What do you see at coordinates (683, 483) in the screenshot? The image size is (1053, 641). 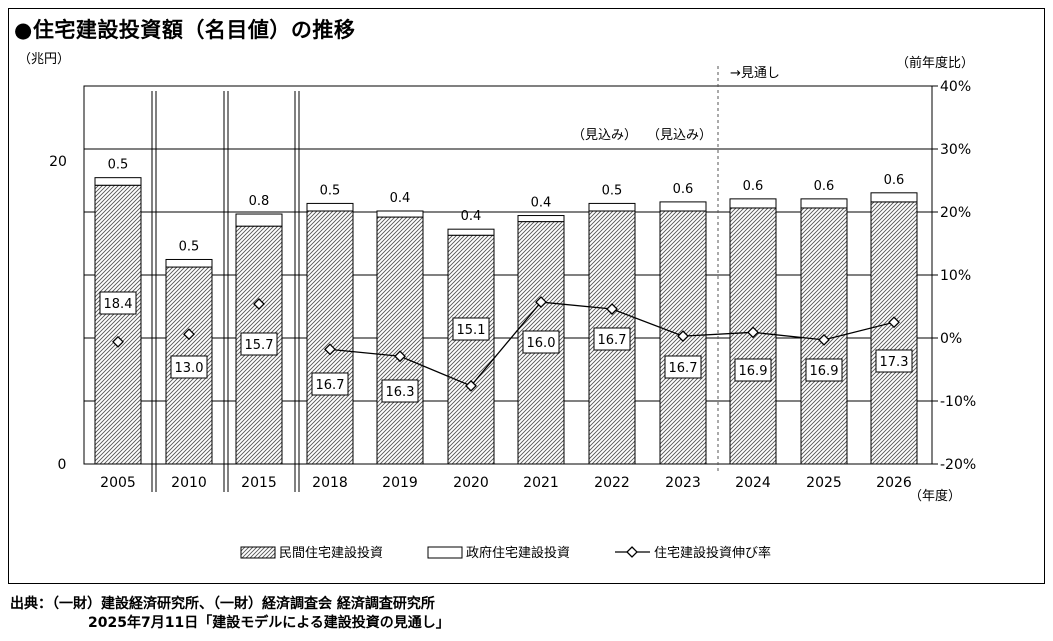 I see `x-tick-2023: 2023` at bounding box center [683, 483].